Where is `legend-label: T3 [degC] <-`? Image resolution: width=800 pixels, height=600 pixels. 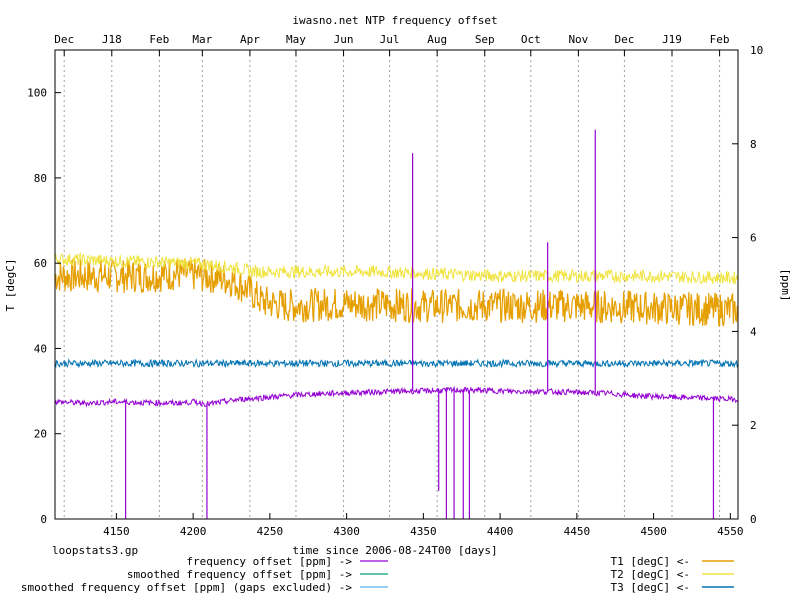
legend-label: T3 [degC] <- is located at coordinates (650, 587).